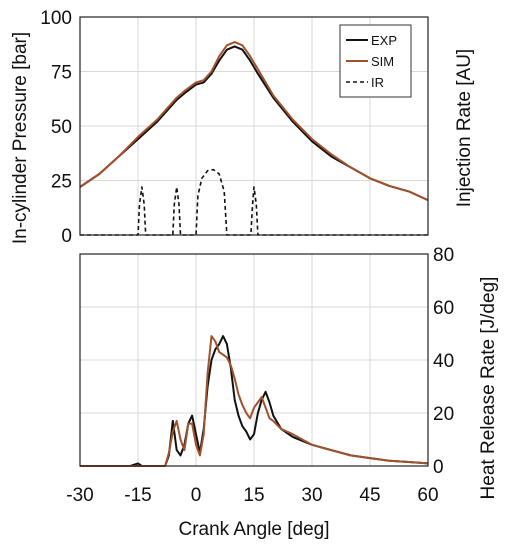 This screenshot has width=509, height=555. Describe the element at coordinates (137, 495) in the screenshot. I see `x-tick-label: -15` at that location.